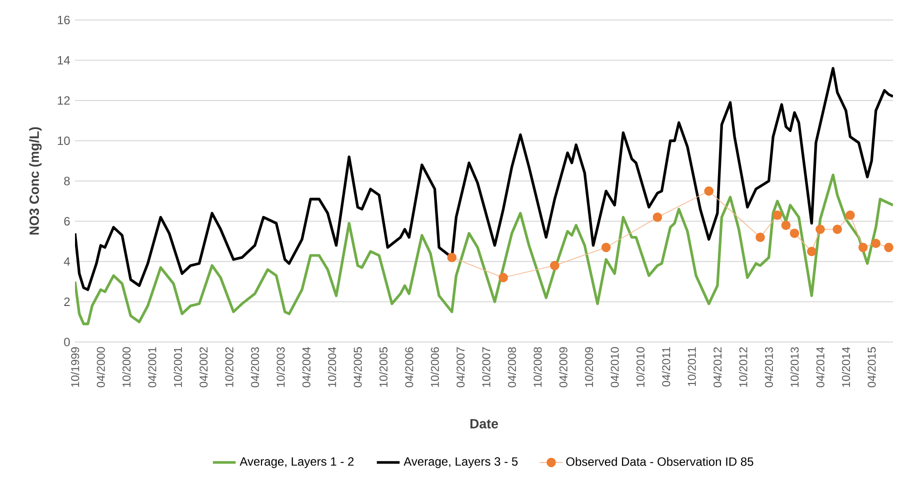 Image resolution: width=902 pixels, height=478 pixels. Describe the element at coordinates (692, 366) in the screenshot. I see `x-tick-label: 10/2011` at that location.